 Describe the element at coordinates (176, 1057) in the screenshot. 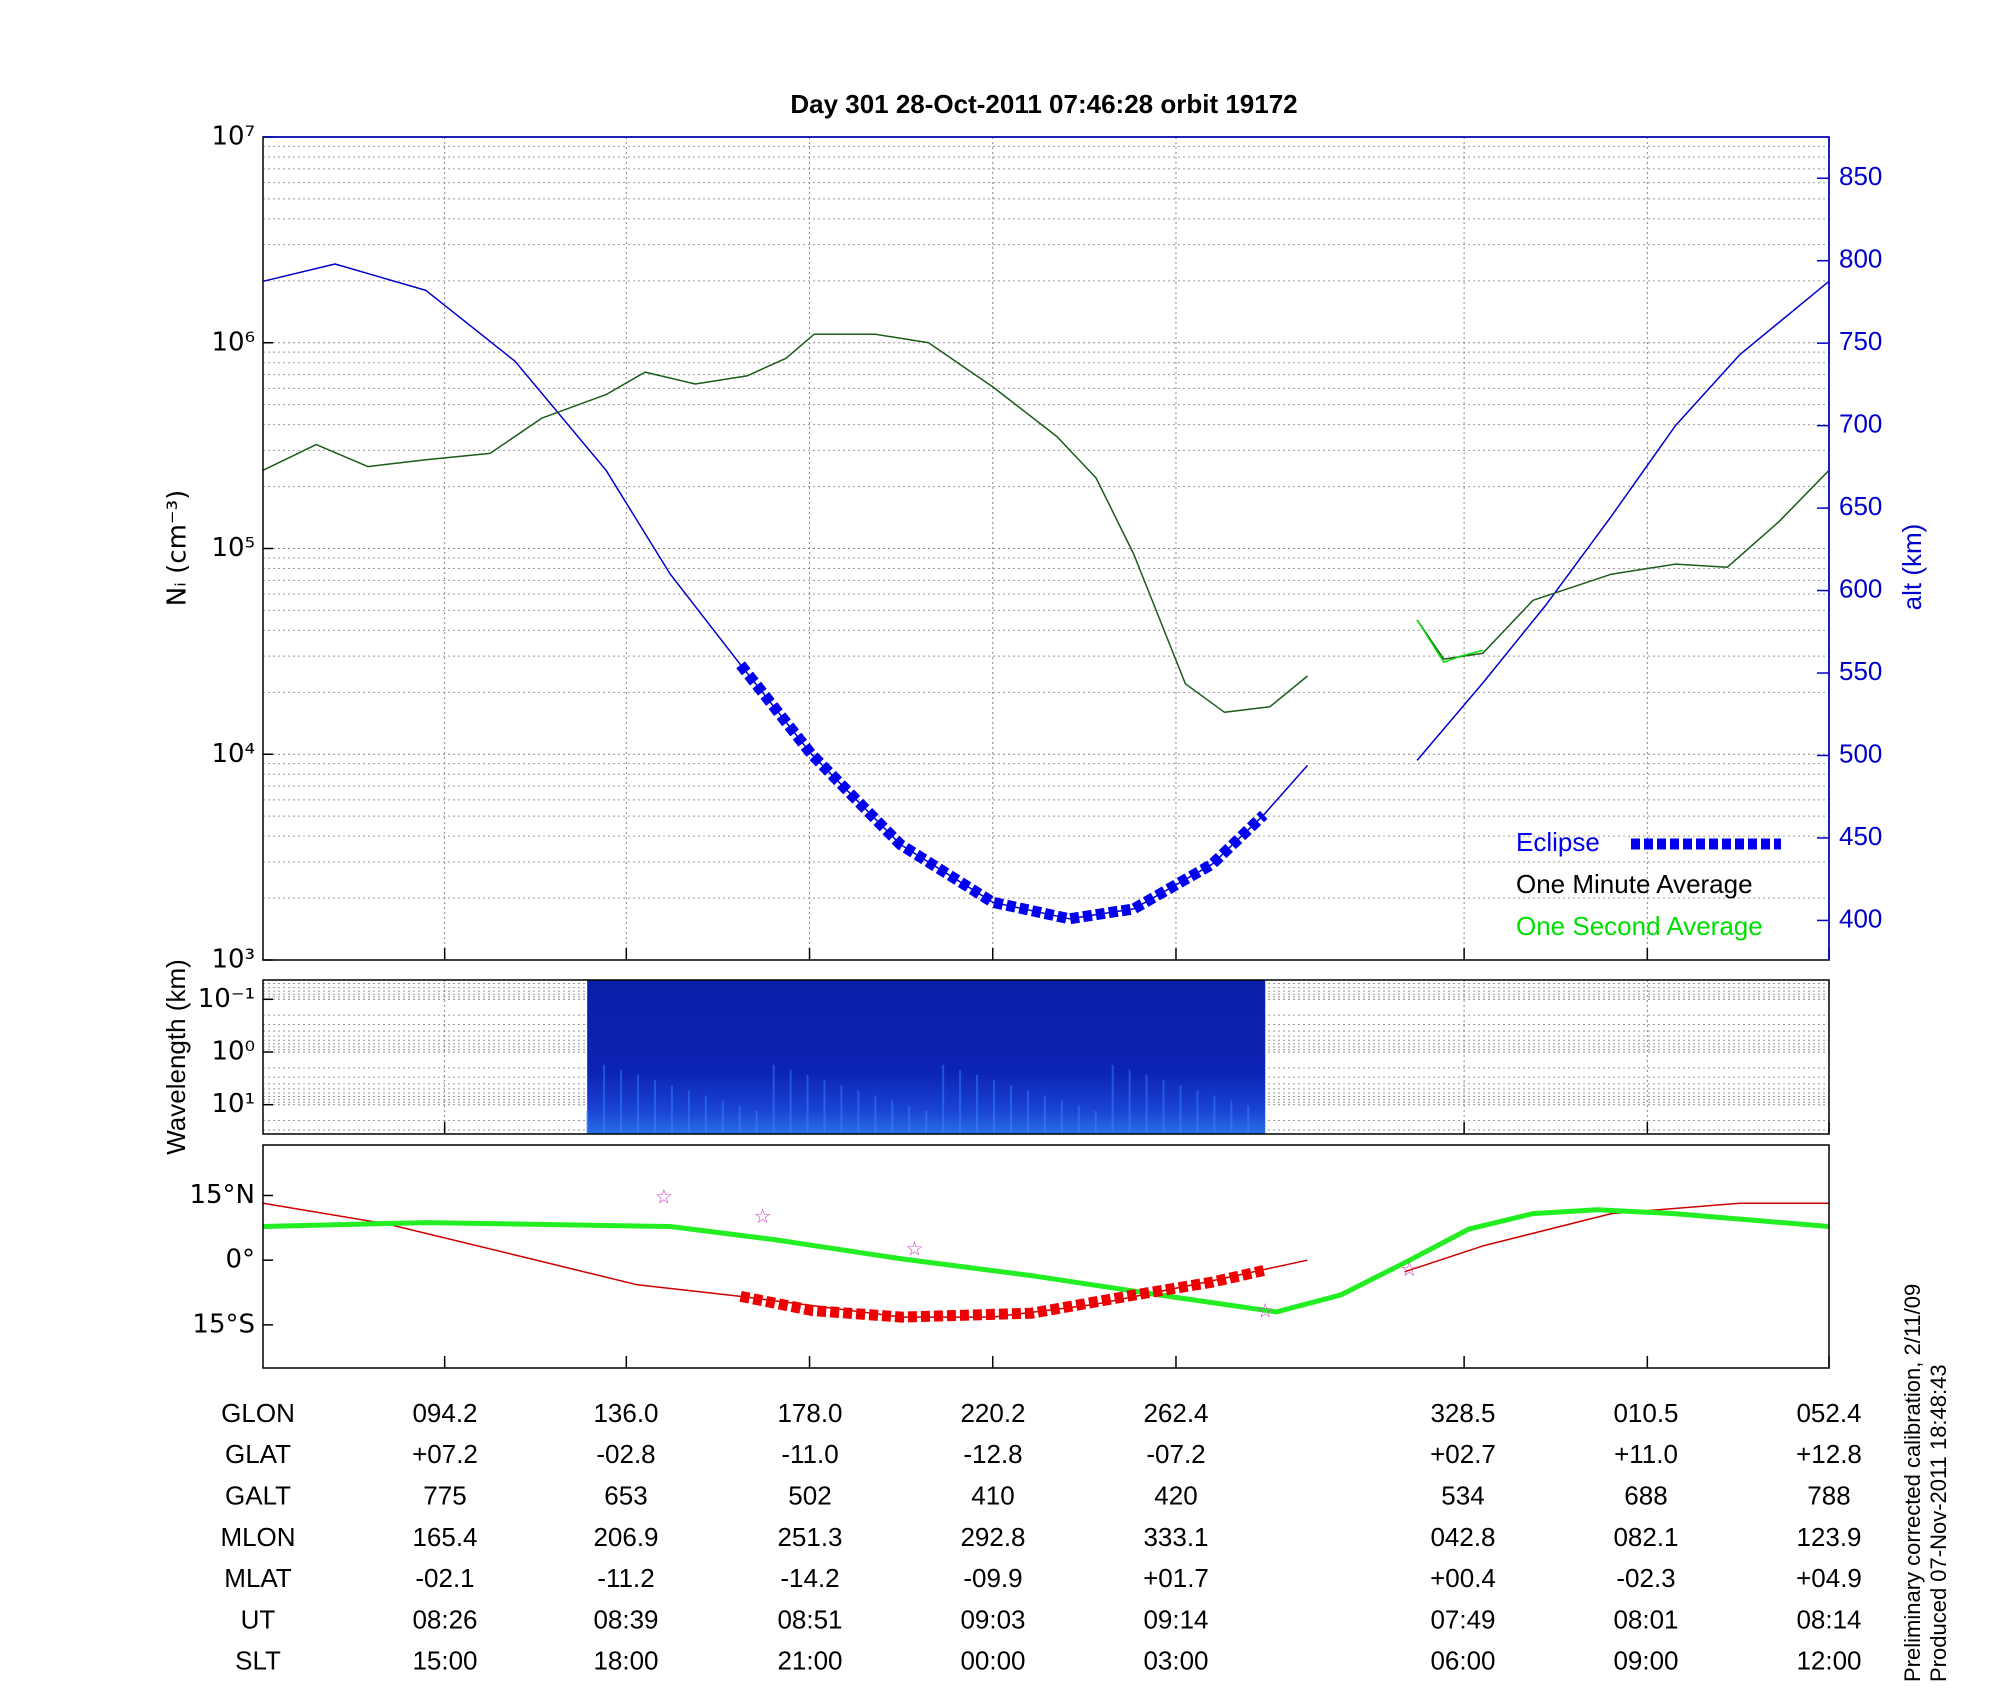

I see `y-axis-label: Wavelength (km)` at that location.